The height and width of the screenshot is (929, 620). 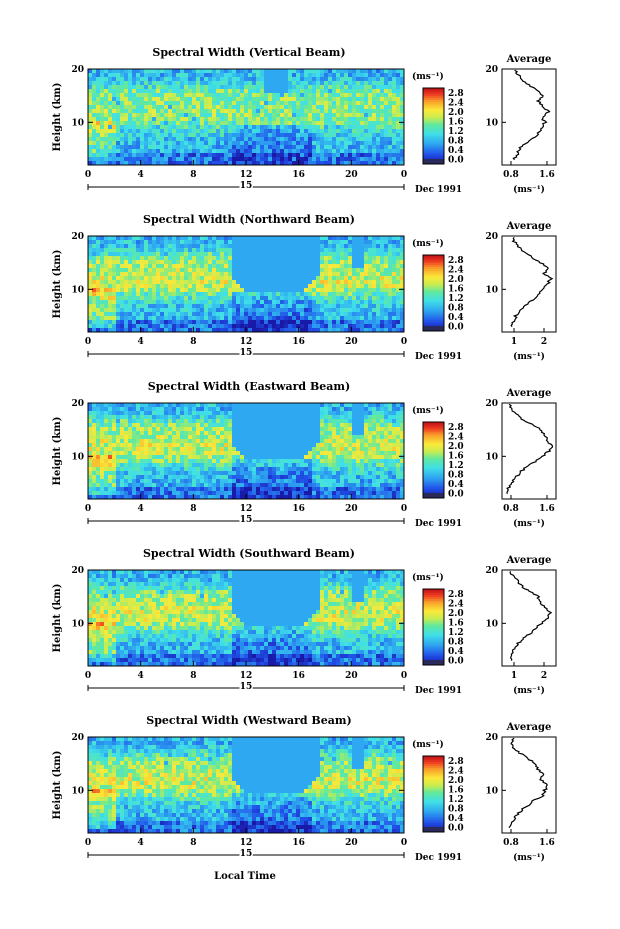 I want to click on colorbar-tick-label: 2.8, so click(x=456, y=261).